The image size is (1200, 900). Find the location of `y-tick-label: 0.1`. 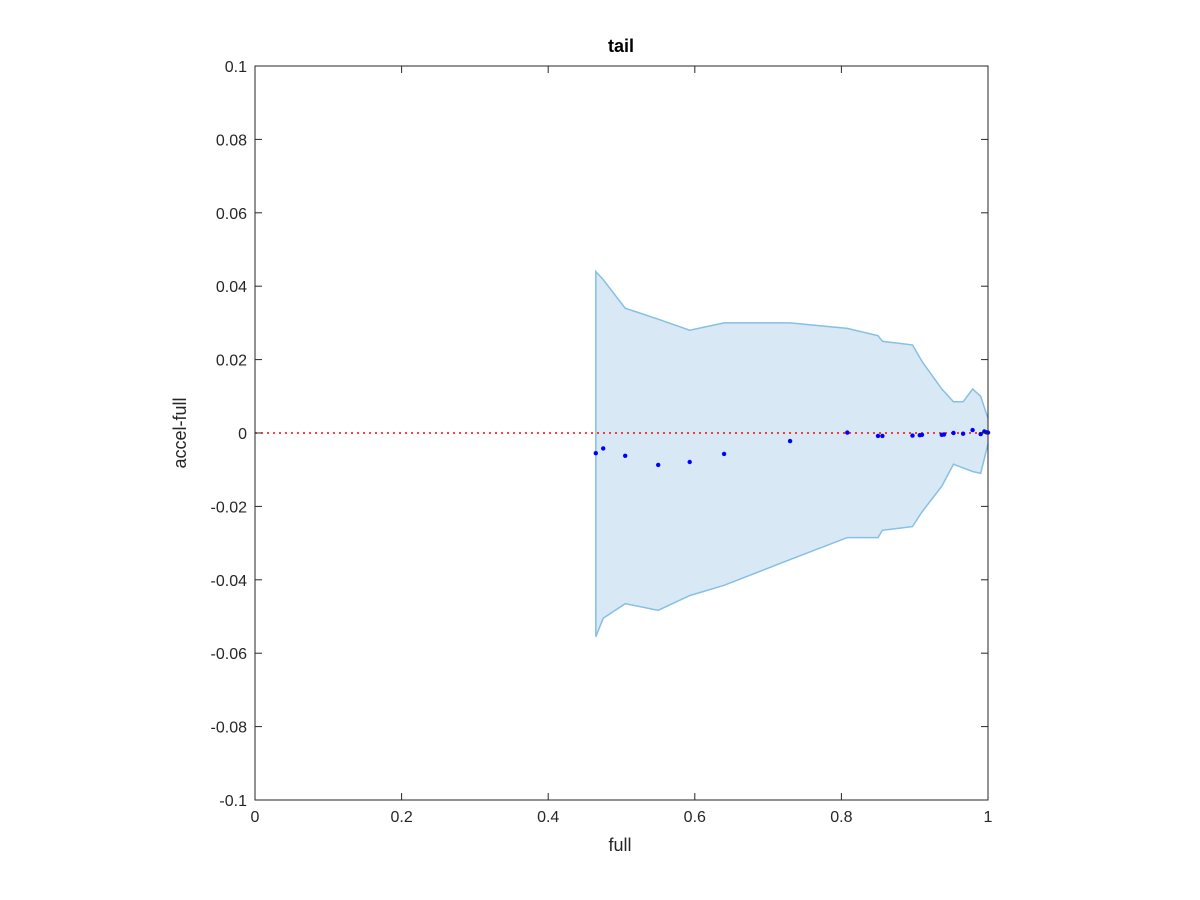

y-tick-label: 0.1 is located at coordinates (236, 67).